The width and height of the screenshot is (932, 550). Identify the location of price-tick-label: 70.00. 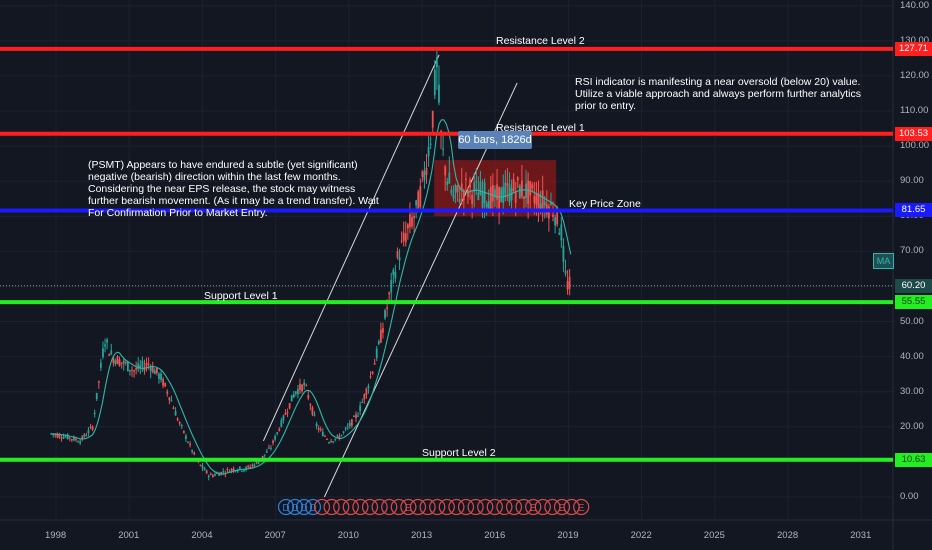
(912, 251).